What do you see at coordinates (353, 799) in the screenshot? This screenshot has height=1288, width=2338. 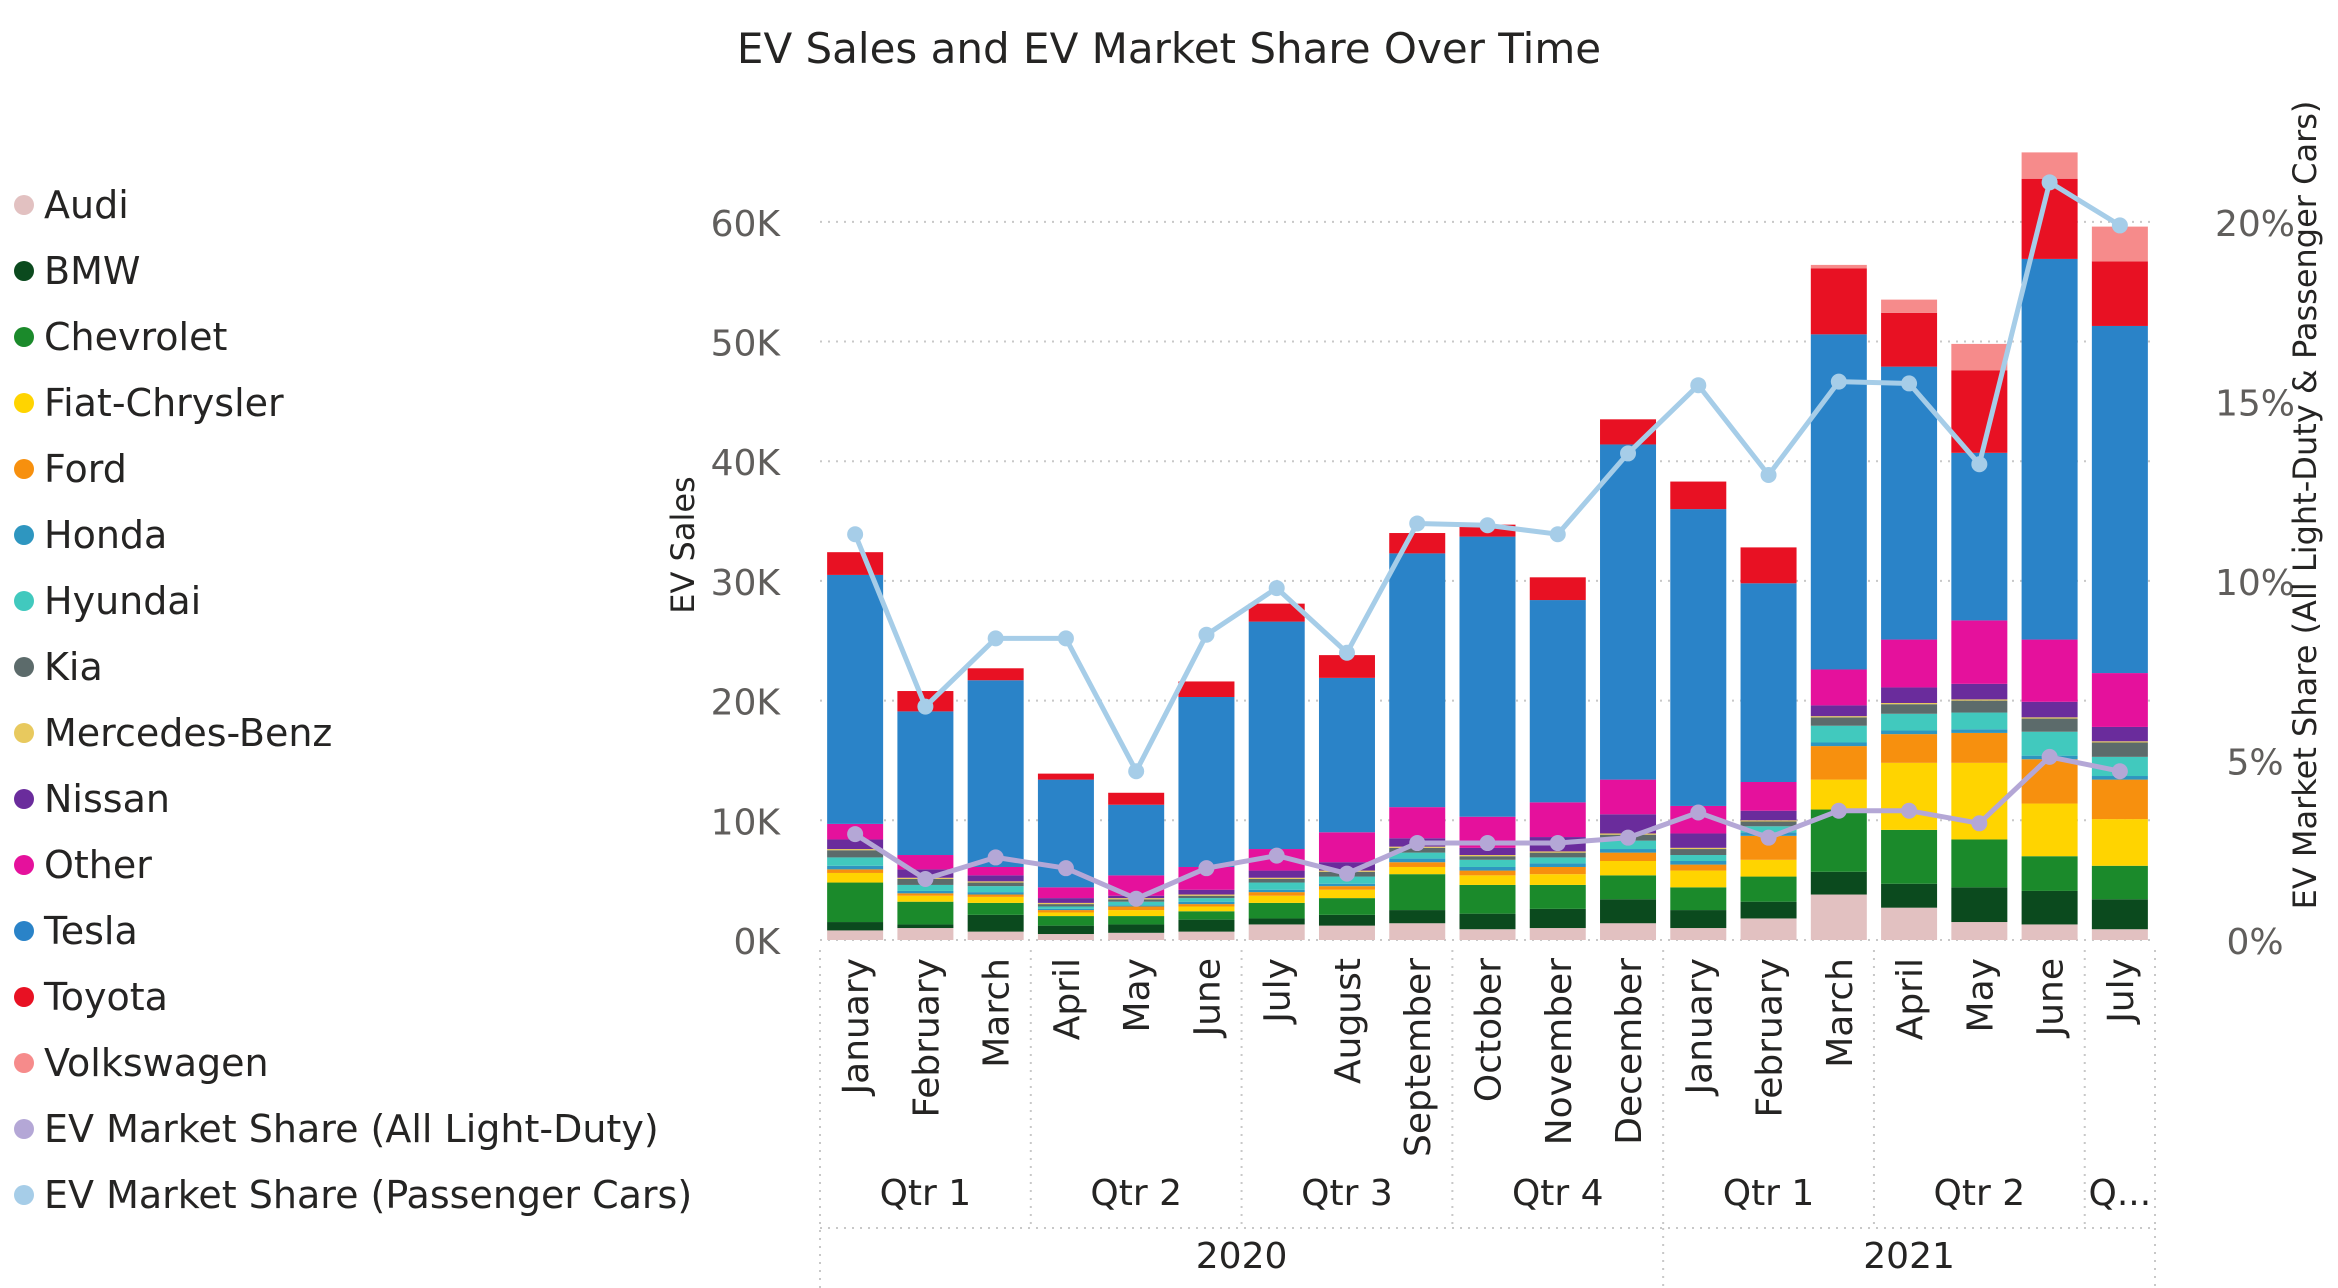 I see `legend-item-nissan: Nissan` at bounding box center [353, 799].